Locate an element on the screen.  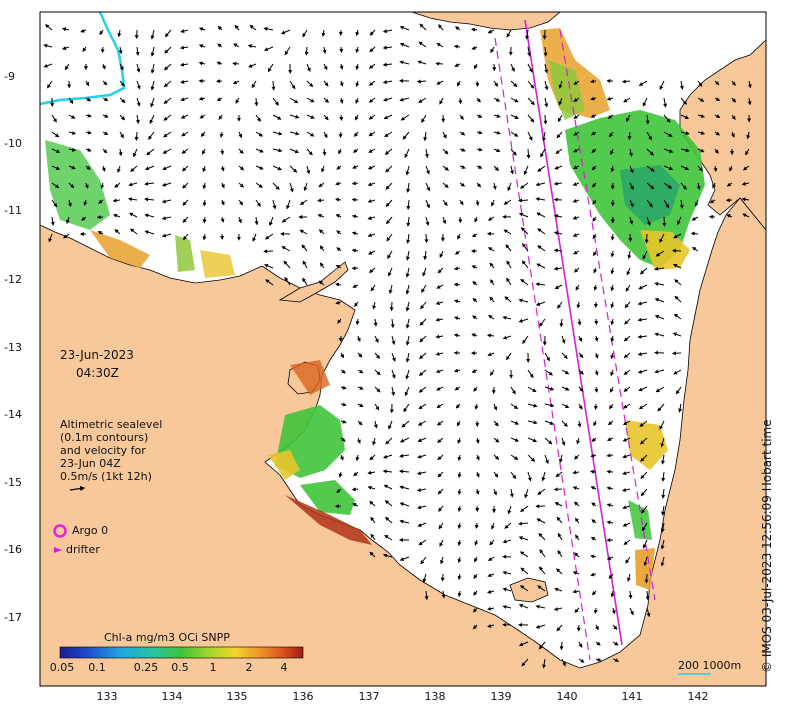
lon-tick: 141 is located at coordinates (632, 696).